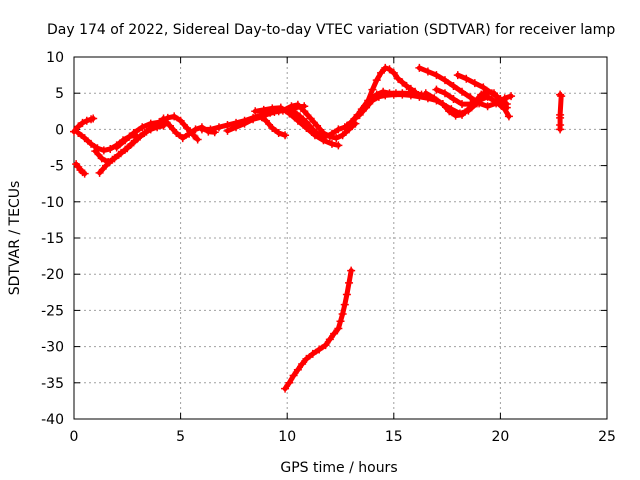 This screenshot has height=480, width=640. I want to click on series-track-t, so click(561, 112).